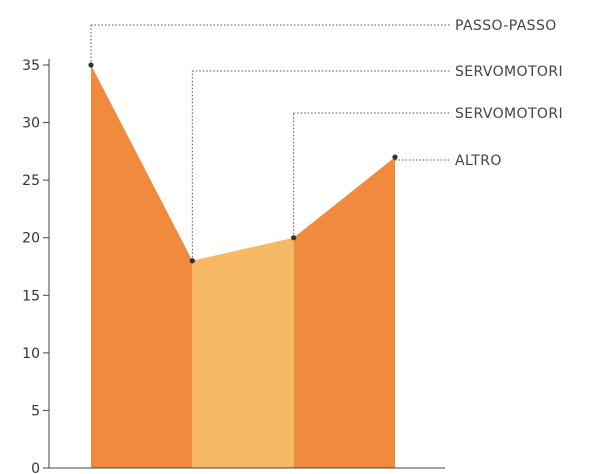 The width and height of the screenshot is (593, 474). Describe the element at coordinates (509, 93) in the screenshot. I see `callout-labels: PASSO-PASSO SERVOMOTORI SERVOMOTORI ALTRO` at that location.